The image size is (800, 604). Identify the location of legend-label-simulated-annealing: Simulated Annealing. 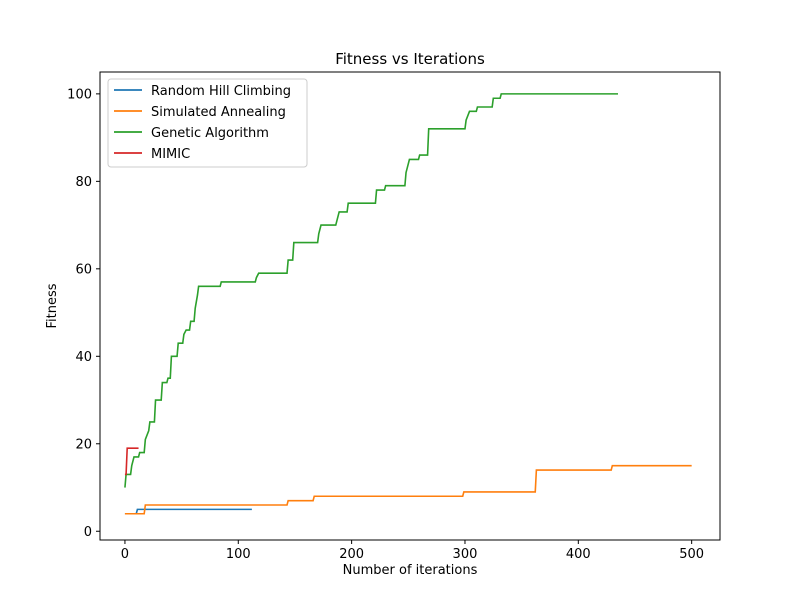
(218, 112).